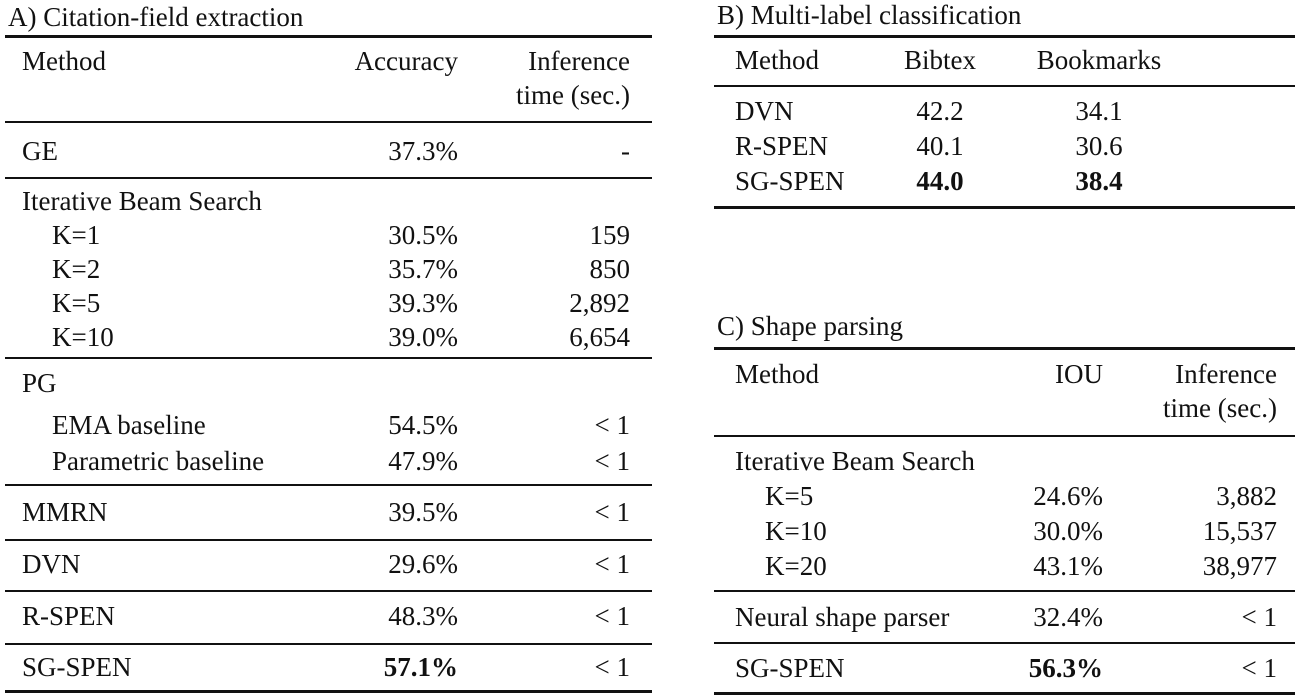 This screenshot has width=1301, height=698. Describe the element at coordinates (1068, 566) in the screenshot. I see `cell-metric: 43.1%` at that location.